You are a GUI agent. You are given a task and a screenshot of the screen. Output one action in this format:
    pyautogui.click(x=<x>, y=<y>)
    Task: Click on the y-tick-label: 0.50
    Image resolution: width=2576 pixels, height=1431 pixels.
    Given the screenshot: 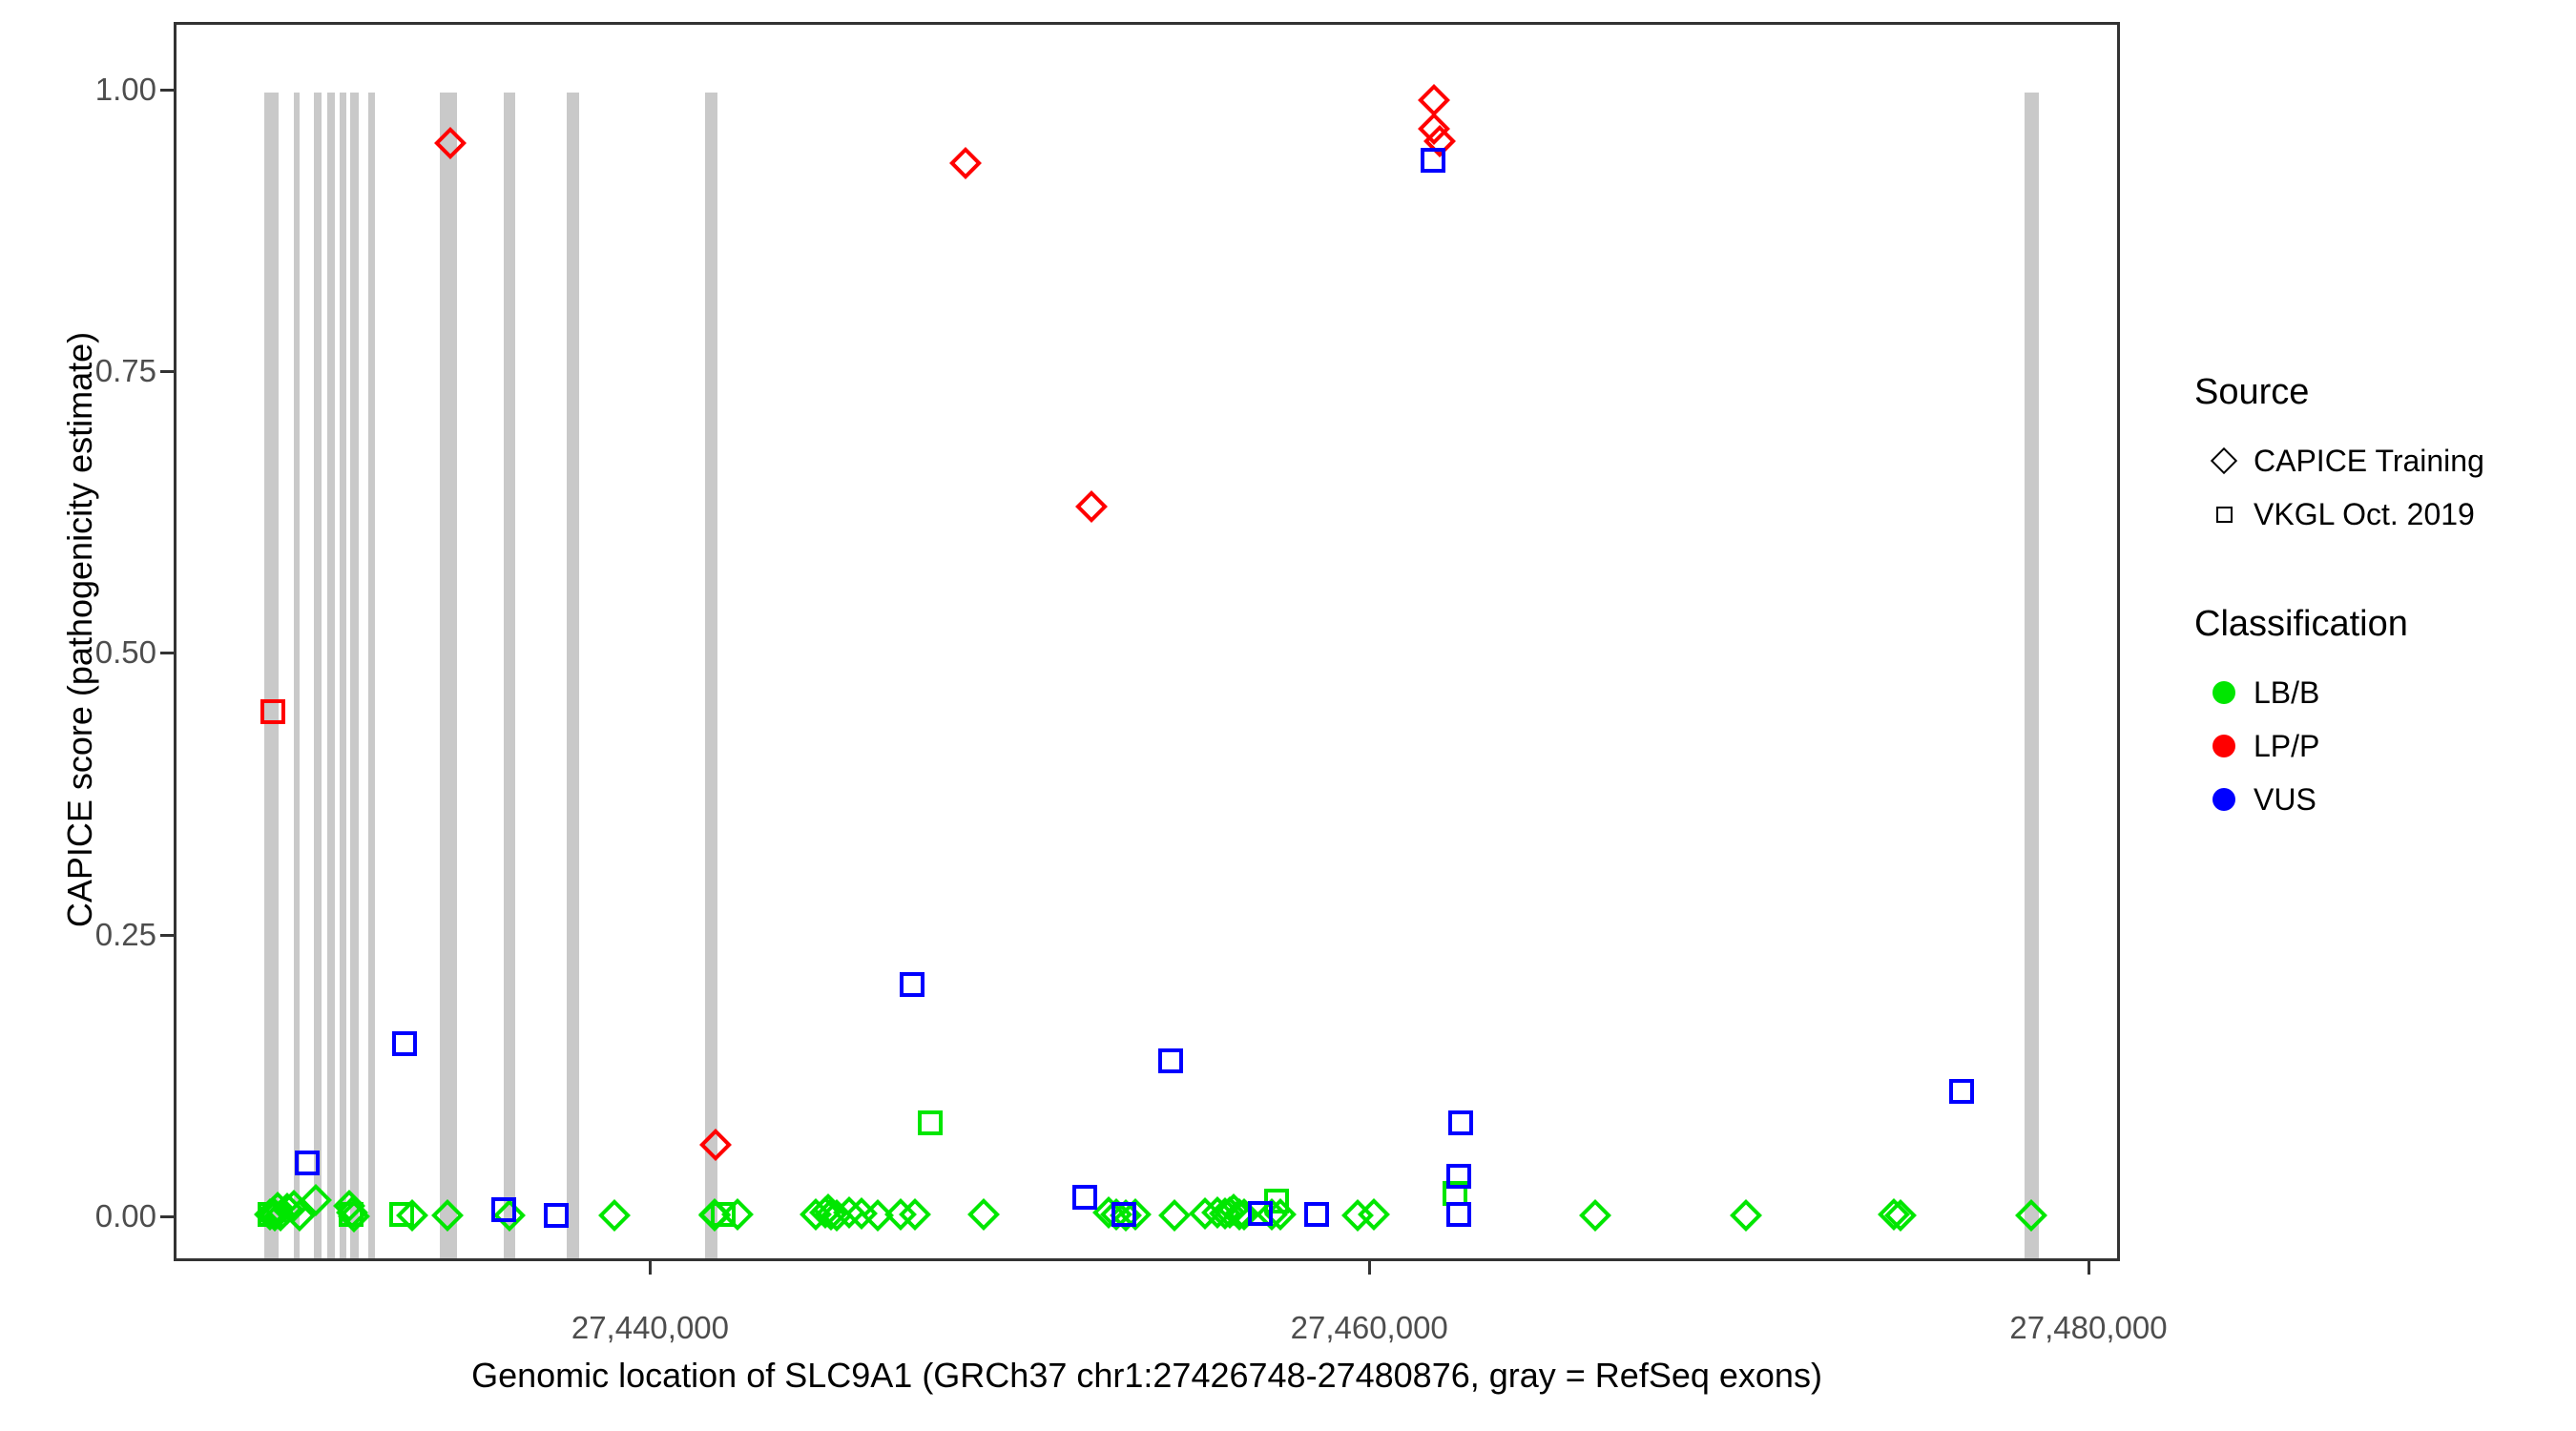 What is the action you would take?
    pyautogui.click(x=125, y=652)
    